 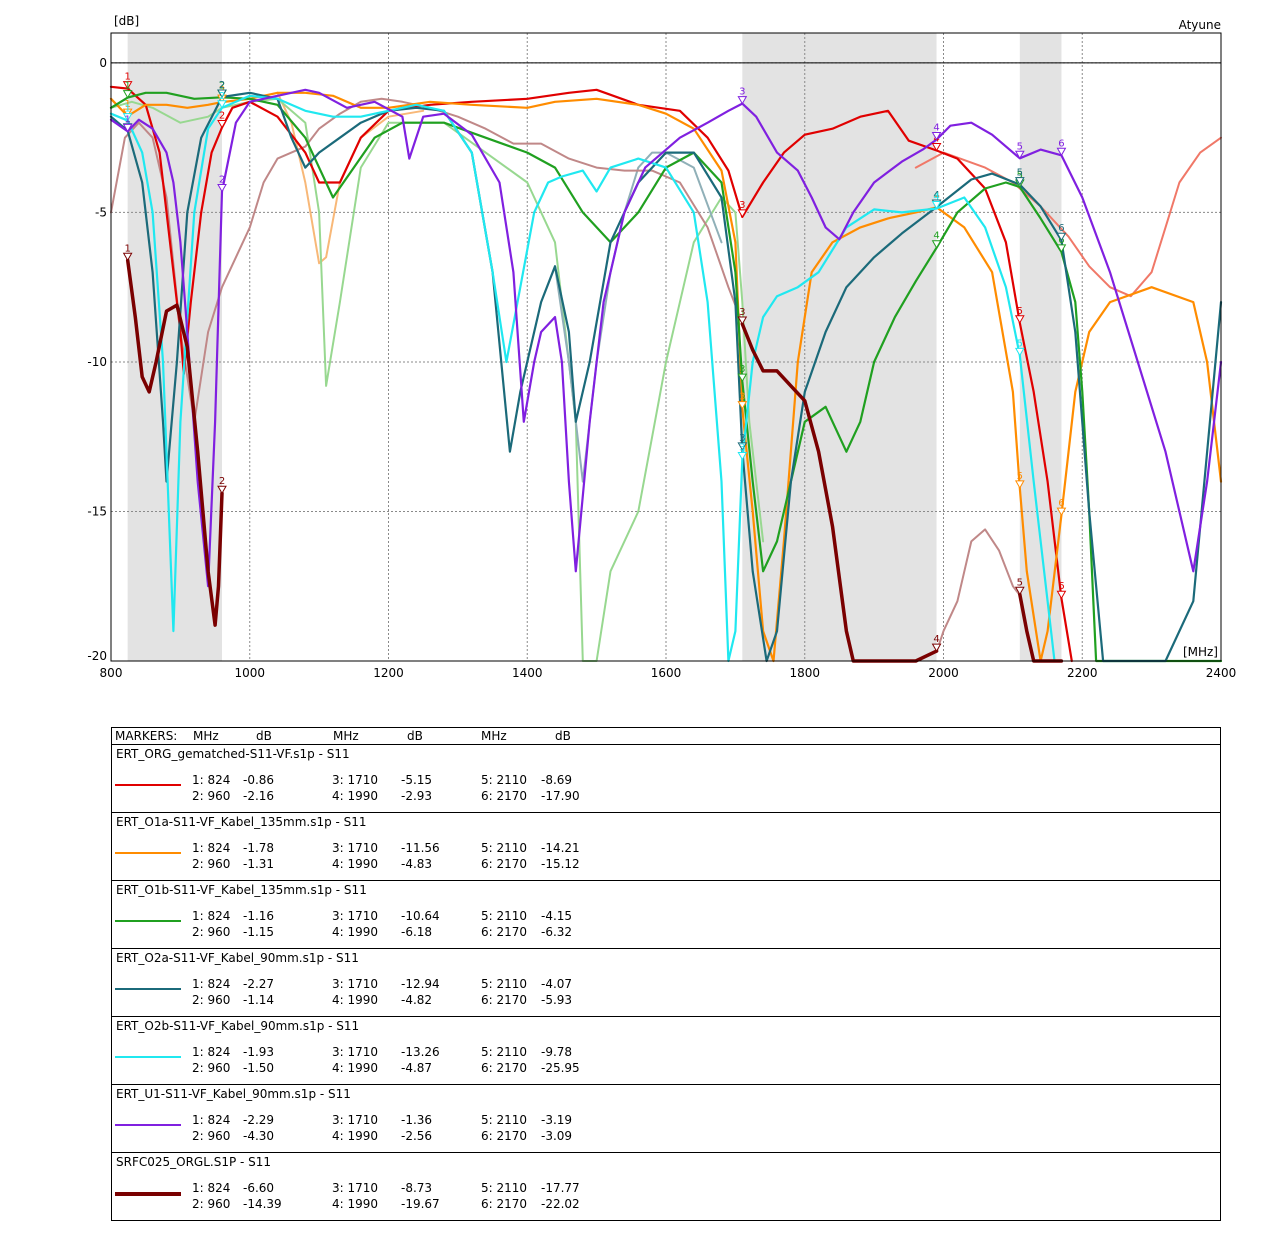 I want to click on frequency-band, so click(x=839, y=347).